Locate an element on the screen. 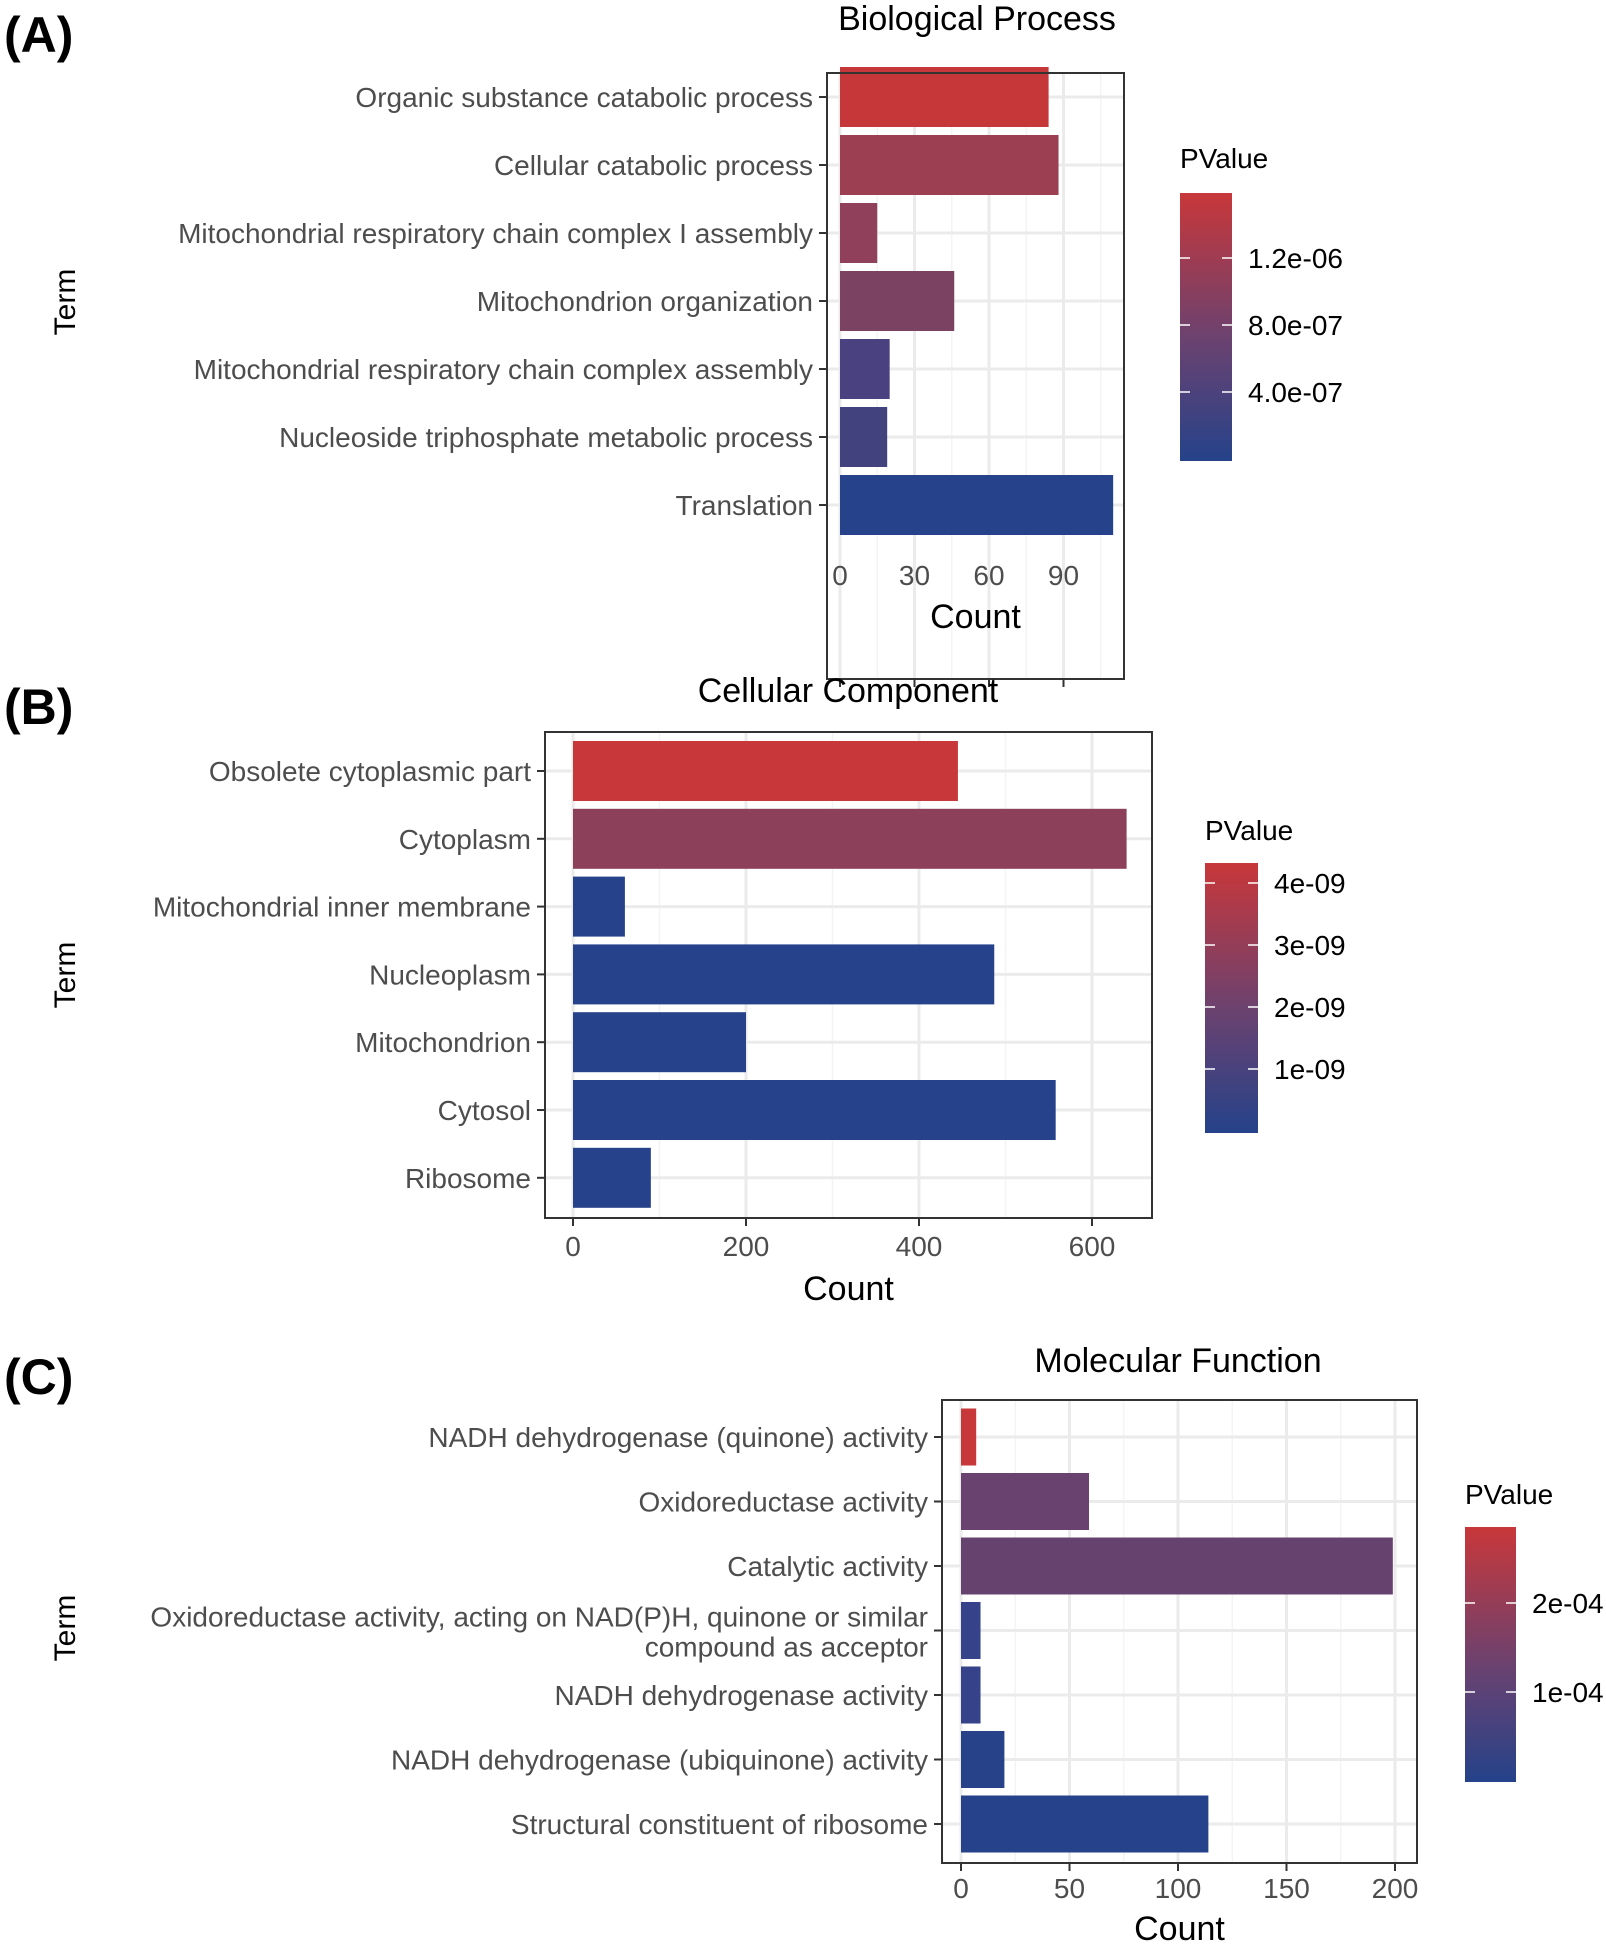 The height and width of the screenshot is (1946, 1606). category-label: Cytosol is located at coordinates (484, 1110).